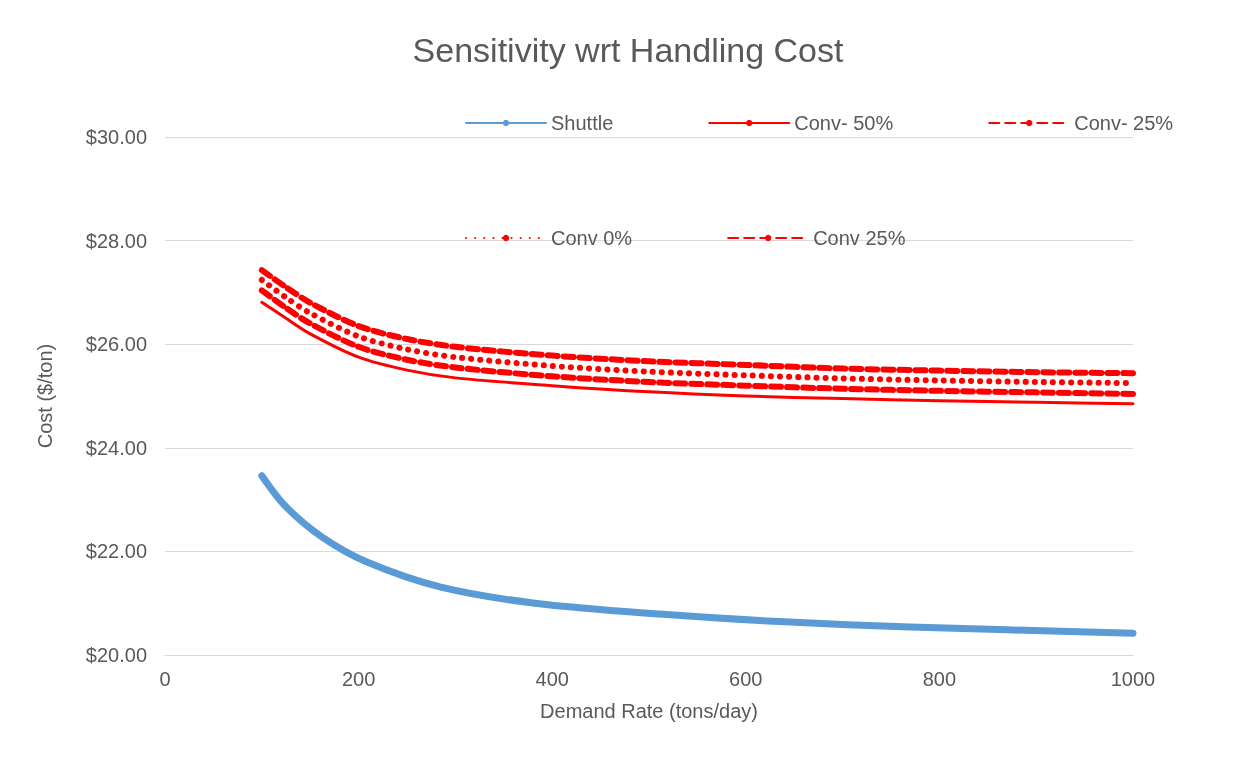 The image size is (1256, 772). Describe the element at coordinates (45, 396) in the screenshot. I see `y-axis-title: Cost ($/ton)` at that location.